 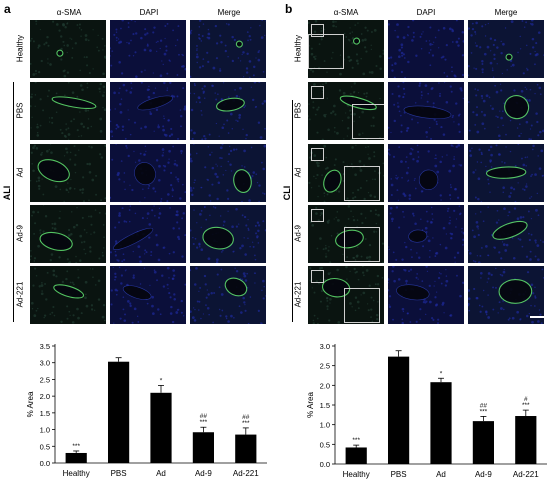 I want to click on panel-b-group-bracket, so click(x=292, y=211).